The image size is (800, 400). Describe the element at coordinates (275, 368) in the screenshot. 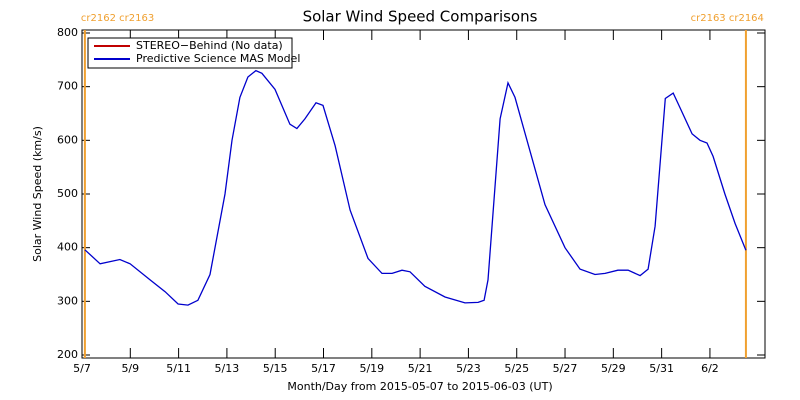

I see `x-tick-label: 5/15` at that location.